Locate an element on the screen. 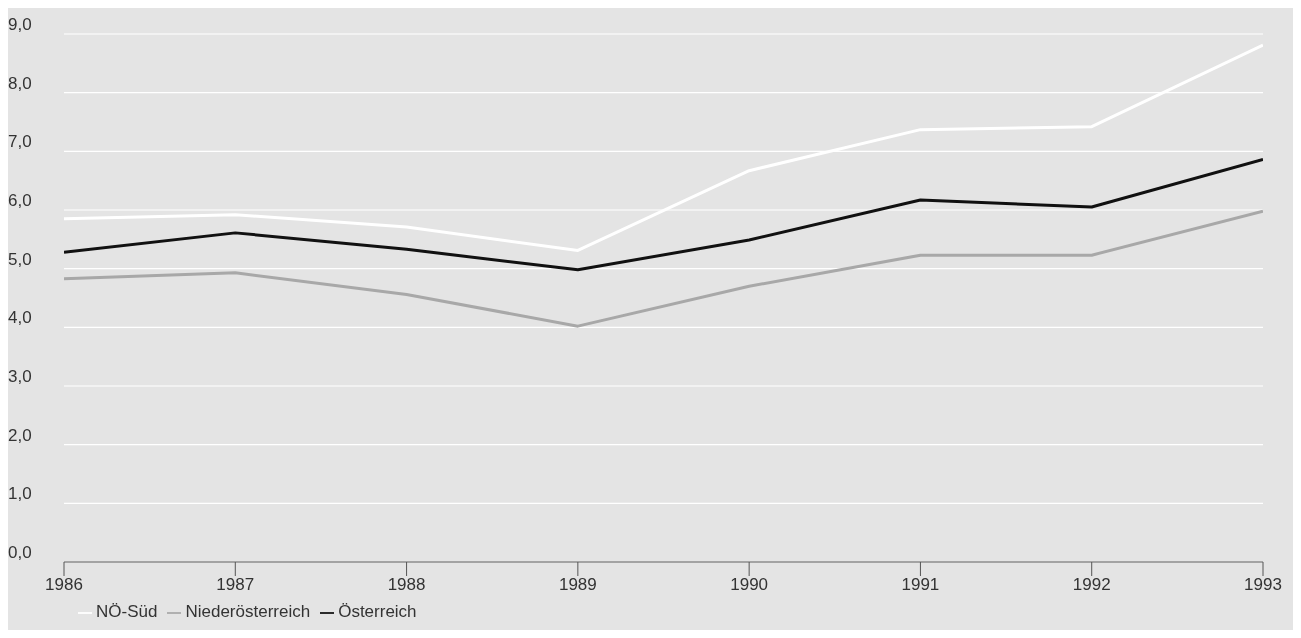 This screenshot has height=638, width=1301. x-tick-label: 1992 is located at coordinates (1091, 585).